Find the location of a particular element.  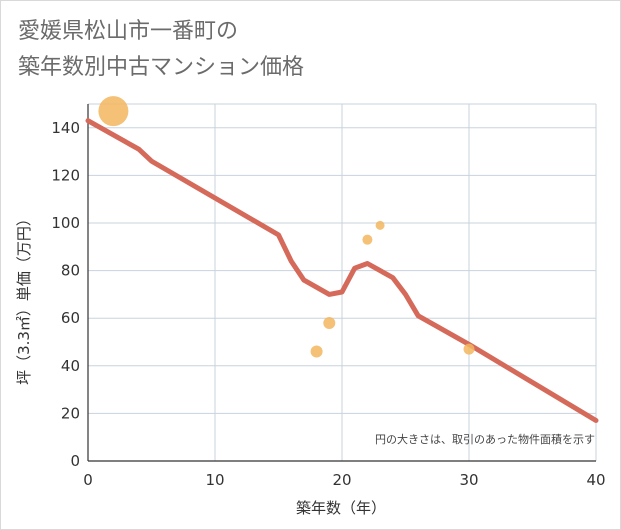

y-tick-label: 20 is located at coordinates (70, 413).